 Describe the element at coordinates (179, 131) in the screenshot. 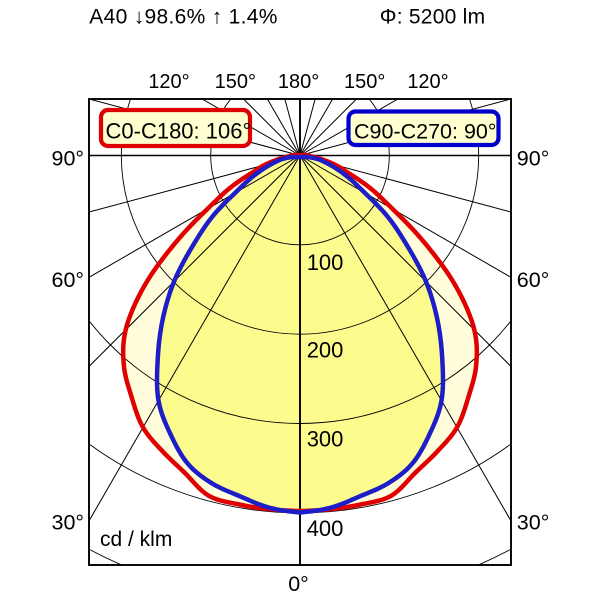

I see `svg-text: C0-C180: 106°` at that location.